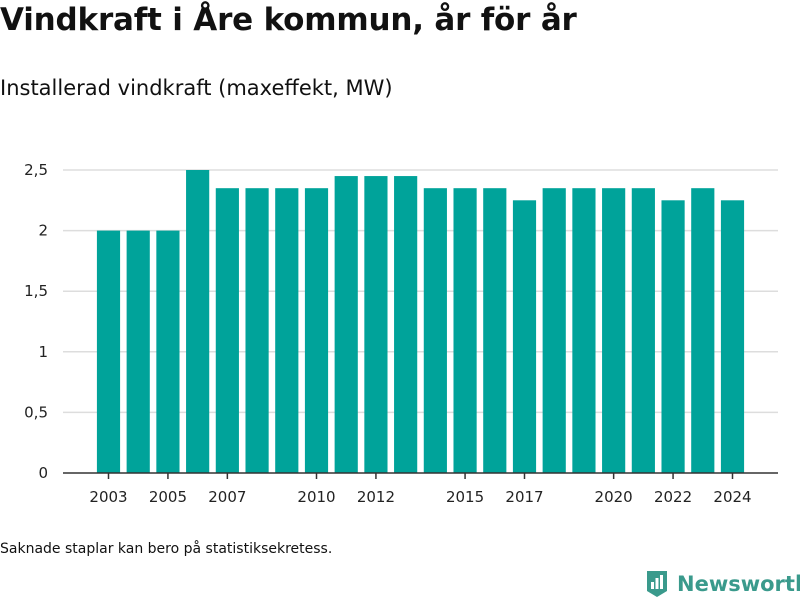  What do you see at coordinates (673, 497) in the screenshot?
I see `x-tick-label: 2022` at bounding box center [673, 497].